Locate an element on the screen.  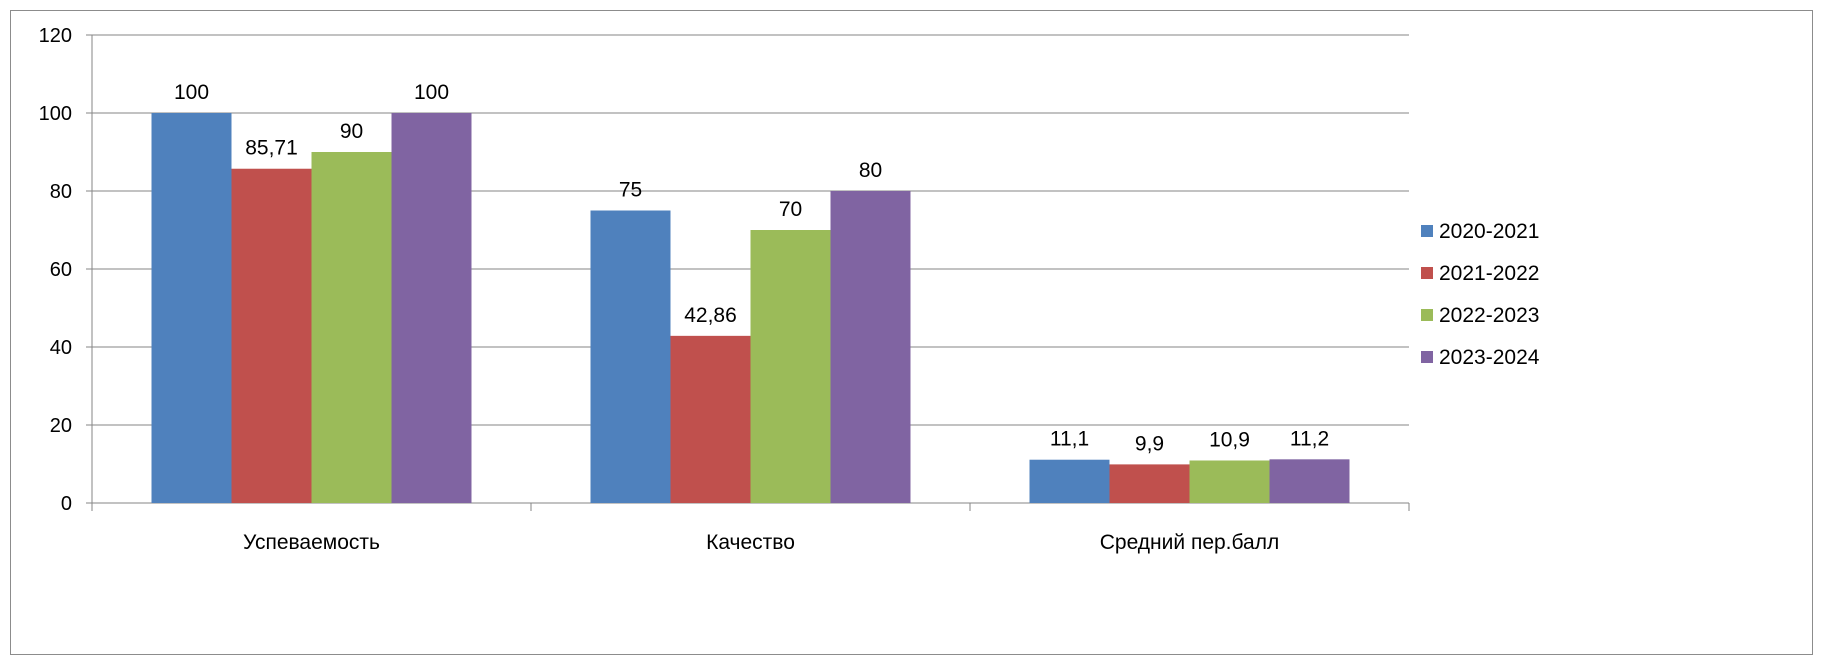
y-tick-label-120: 120 is located at coordinates (55, 36).